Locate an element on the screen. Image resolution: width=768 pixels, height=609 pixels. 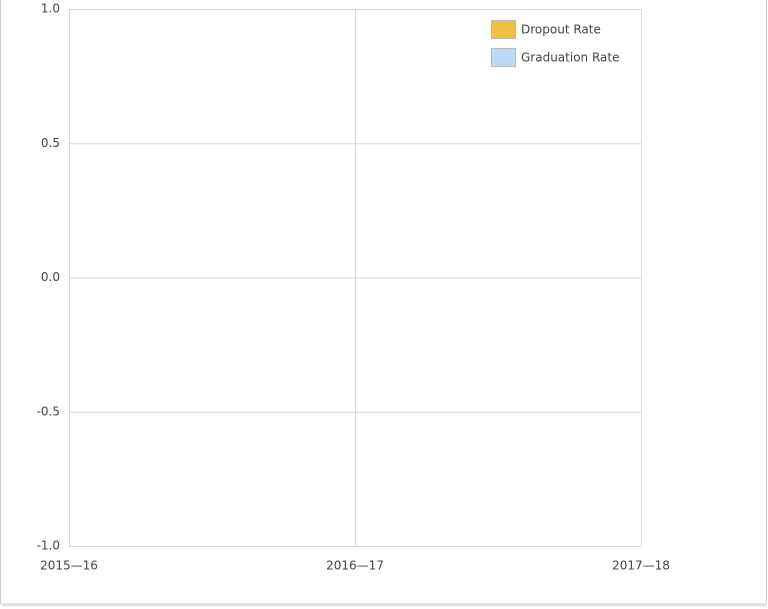
x-tick-label: 2015—16 is located at coordinates (69, 566).